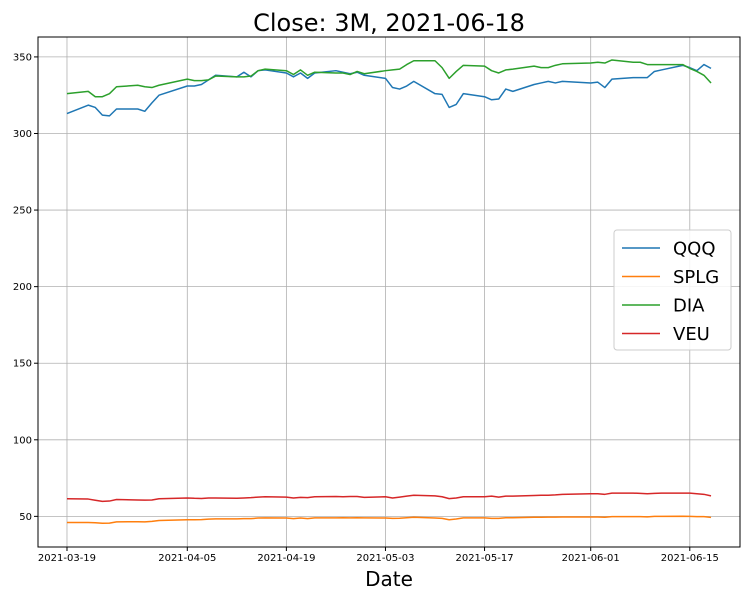 This screenshot has height=600, width=750. I want to click on series-line-qqq, so click(389, 90).